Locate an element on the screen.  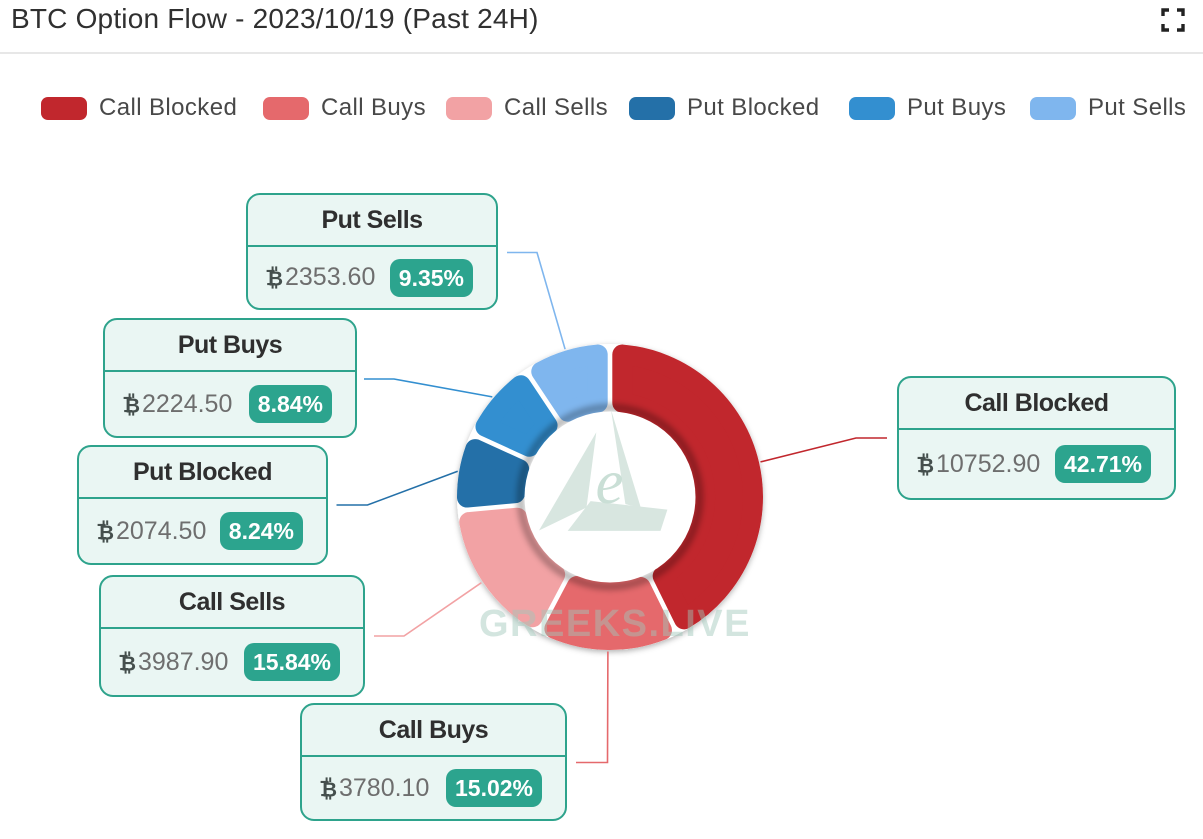
svg-text: e is located at coordinates (610, 482).